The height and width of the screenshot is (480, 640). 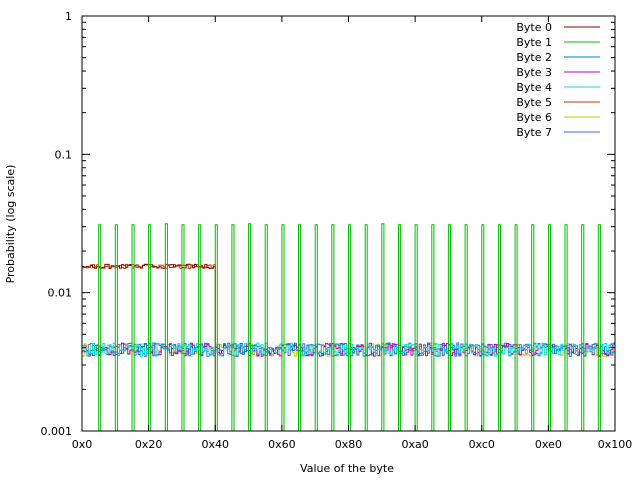 What do you see at coordinates (282, 444) in the screenshot?
I see `x-tick-label: 0x60` at bounding box center [282, 444].